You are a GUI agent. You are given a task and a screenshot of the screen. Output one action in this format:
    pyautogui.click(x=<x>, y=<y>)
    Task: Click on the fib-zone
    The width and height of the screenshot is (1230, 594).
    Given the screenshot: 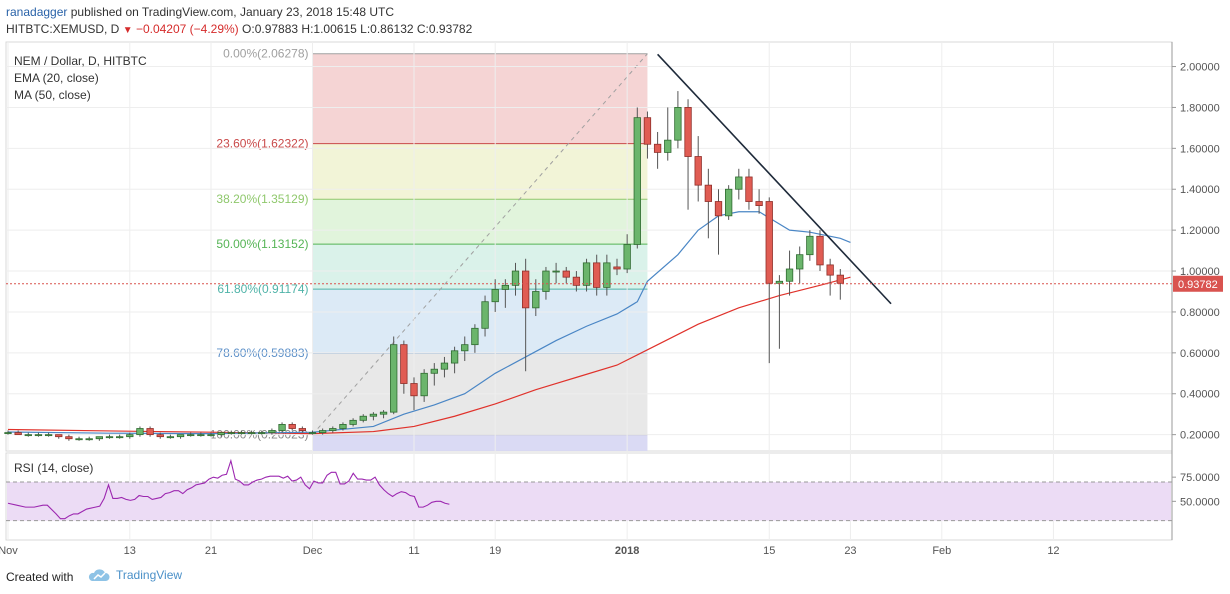 What is the action you would take?
    pyautogui.click(x=480, y=98)
    